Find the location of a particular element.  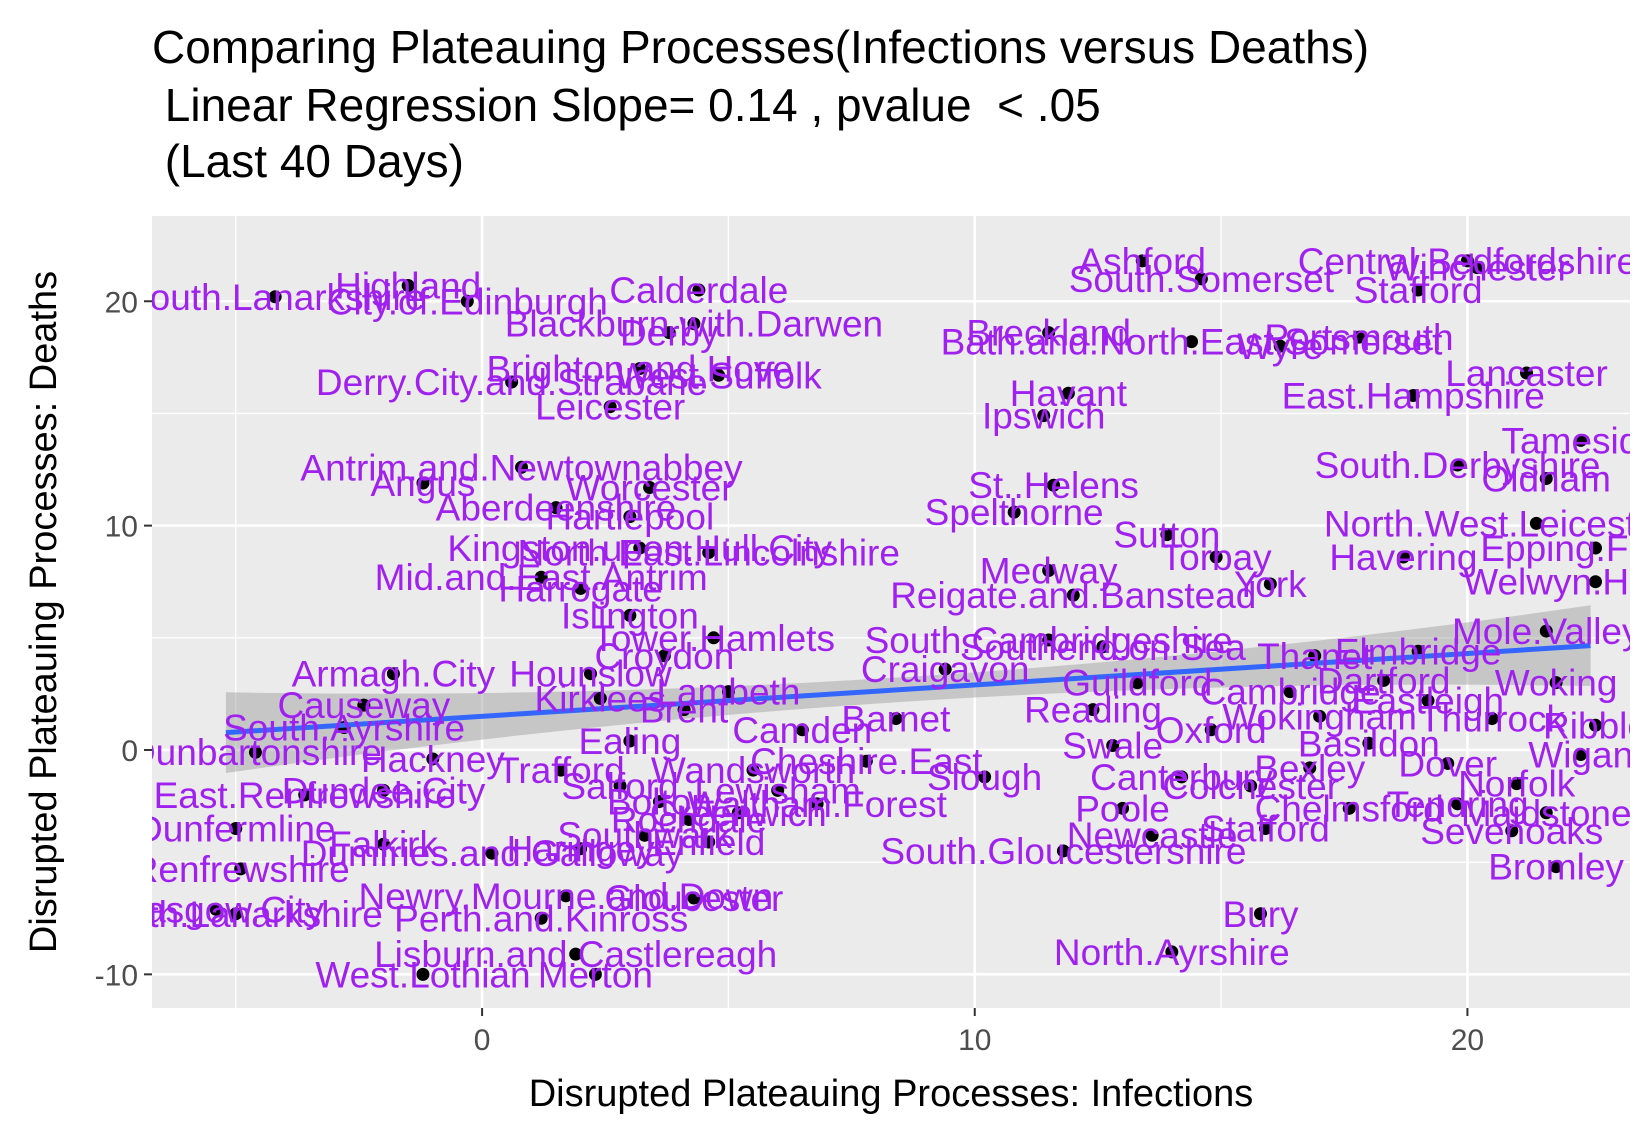

point-label: Islington is located at coordinates (630, 615).